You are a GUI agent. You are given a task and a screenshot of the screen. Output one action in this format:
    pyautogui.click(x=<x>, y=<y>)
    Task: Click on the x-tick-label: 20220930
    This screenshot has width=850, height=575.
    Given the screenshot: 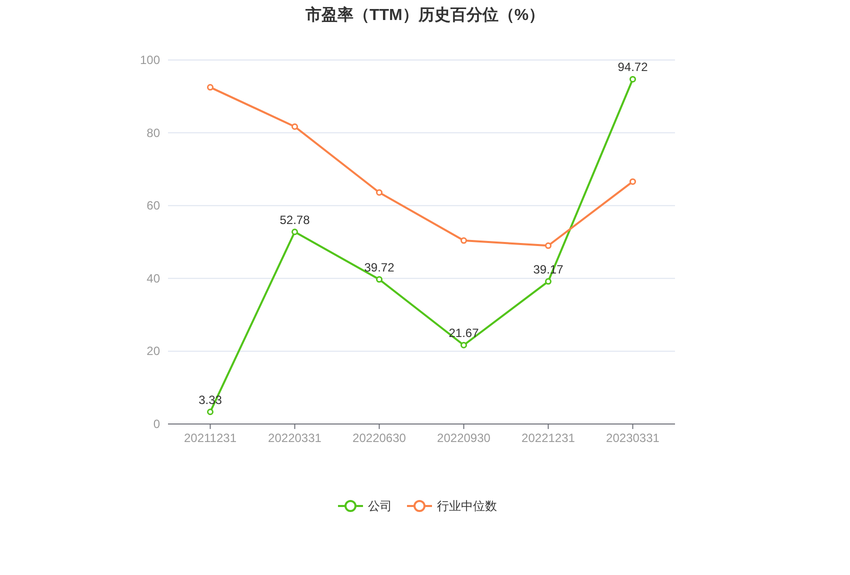 What is the action you would take?
    pyautogui.click(x=464, y=438)
    